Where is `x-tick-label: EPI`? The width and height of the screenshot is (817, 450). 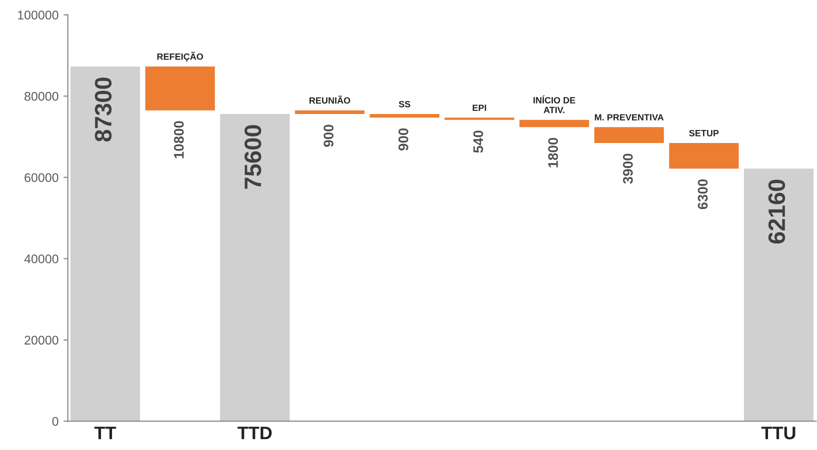 x-tick-label: EPI is located at coordinates (479, 107).